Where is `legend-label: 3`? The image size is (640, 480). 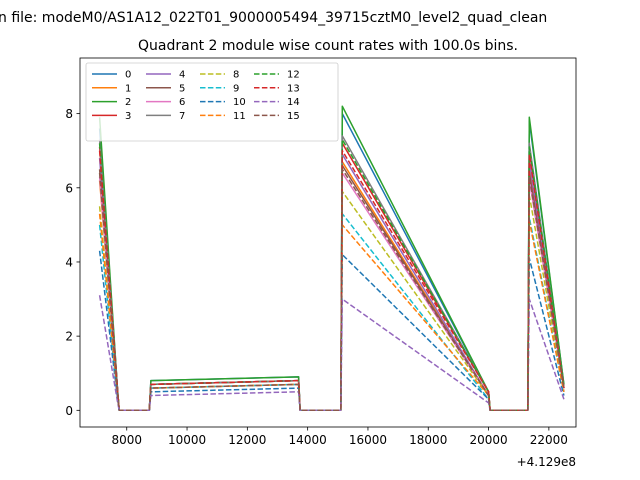
legend-label: 3 is located at coordinates (128, 116).